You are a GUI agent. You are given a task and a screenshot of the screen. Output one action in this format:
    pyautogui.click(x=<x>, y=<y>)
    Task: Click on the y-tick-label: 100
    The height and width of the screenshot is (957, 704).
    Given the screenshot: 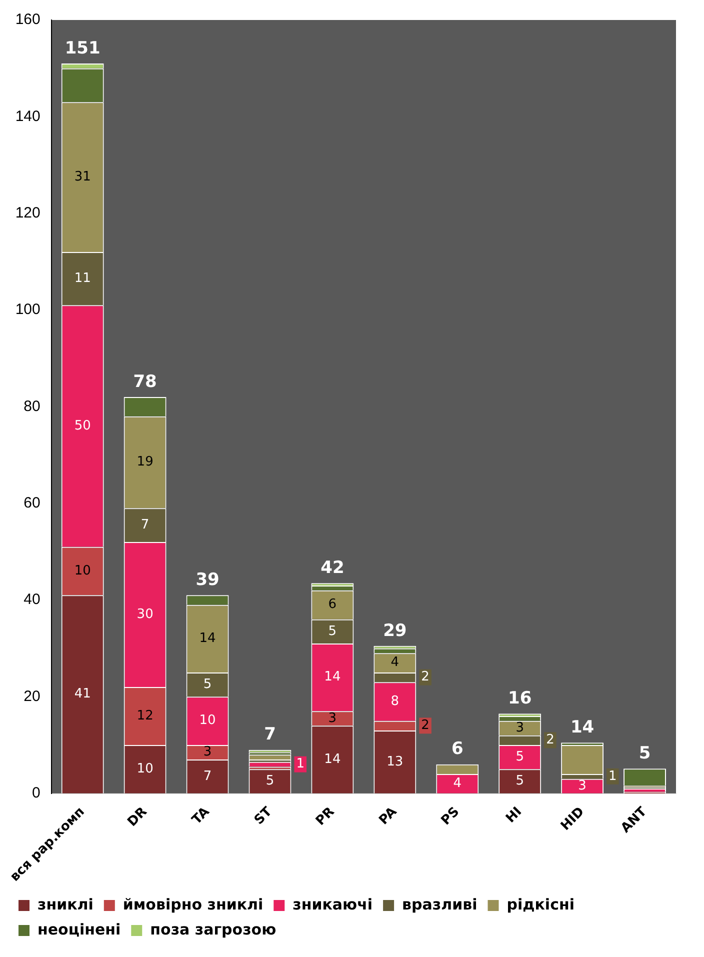 What is the action you would take?
    pyautogui.click(x=27, y=309)
    